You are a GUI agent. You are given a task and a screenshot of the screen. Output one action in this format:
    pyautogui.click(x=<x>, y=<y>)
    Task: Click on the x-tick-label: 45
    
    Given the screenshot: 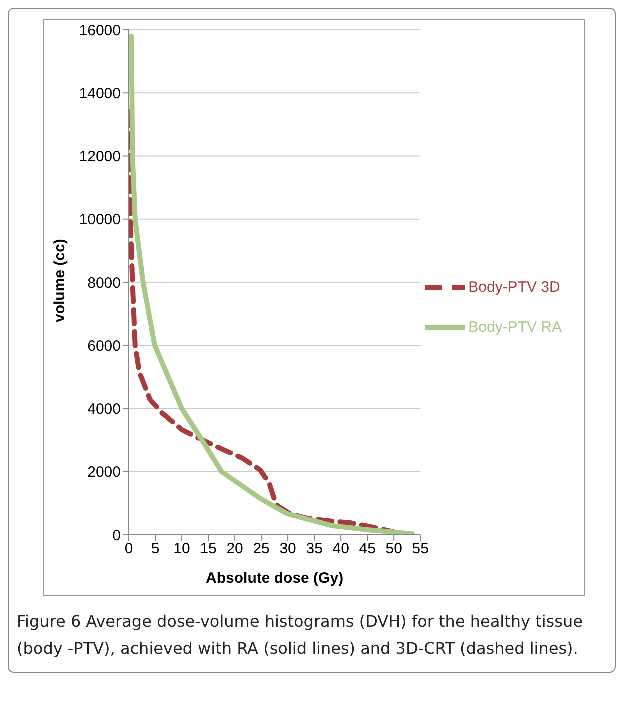 What is the action you would take?
    pyautogui.click(x=367, y=549)
    